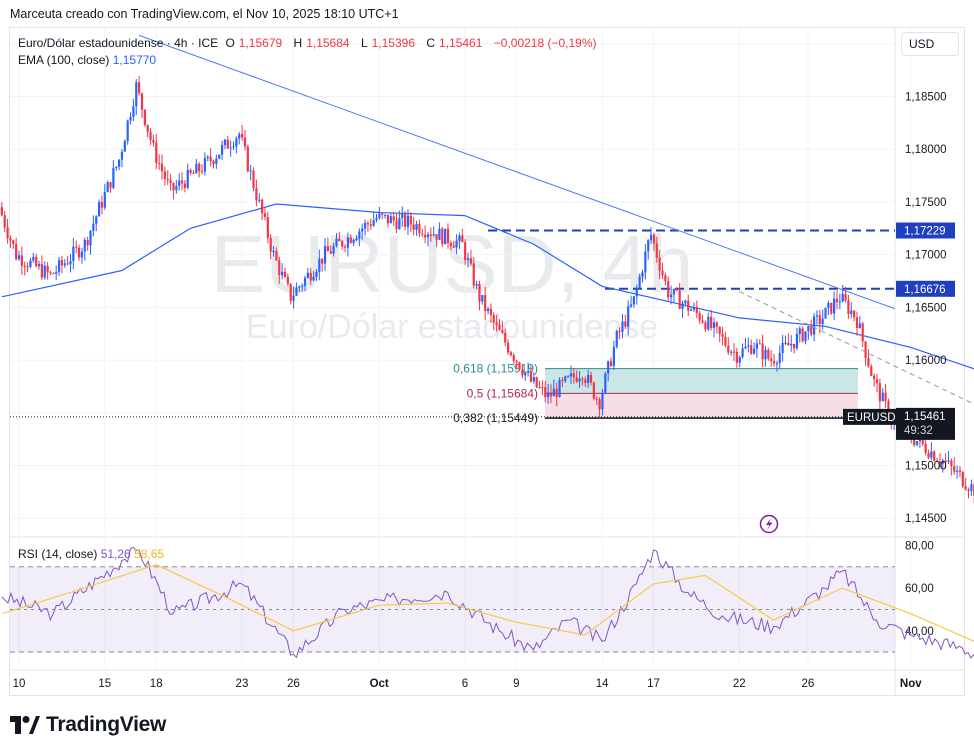 Image resolution: width=974 pixels, height=756 pixels. I want to click on price-tick-label: 1,17500, so click(926, 203).